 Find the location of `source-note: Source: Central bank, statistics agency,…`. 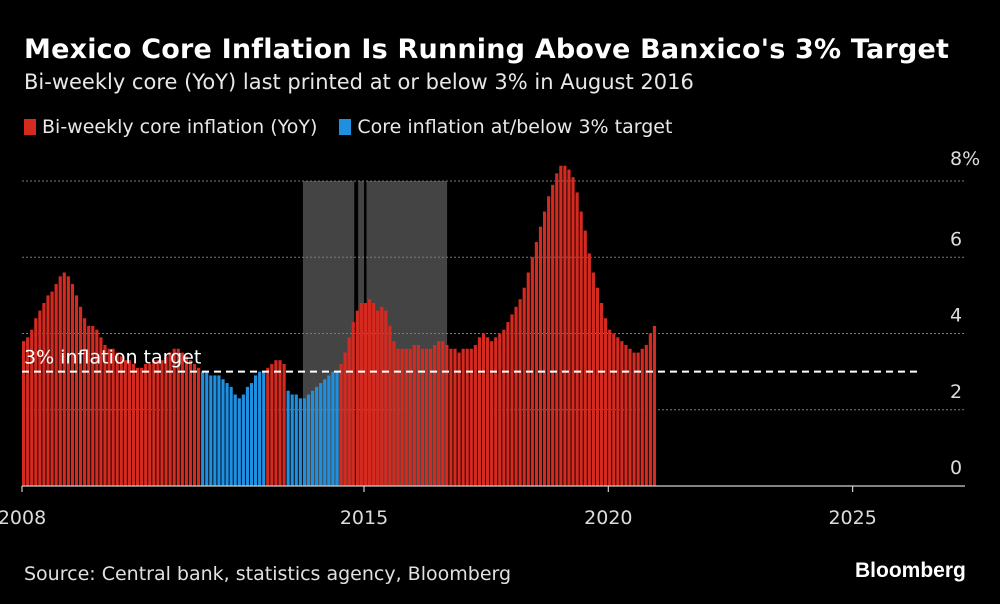

source-note: Source: Central bank, statistics agency,… is located at coordinates (268, 574).